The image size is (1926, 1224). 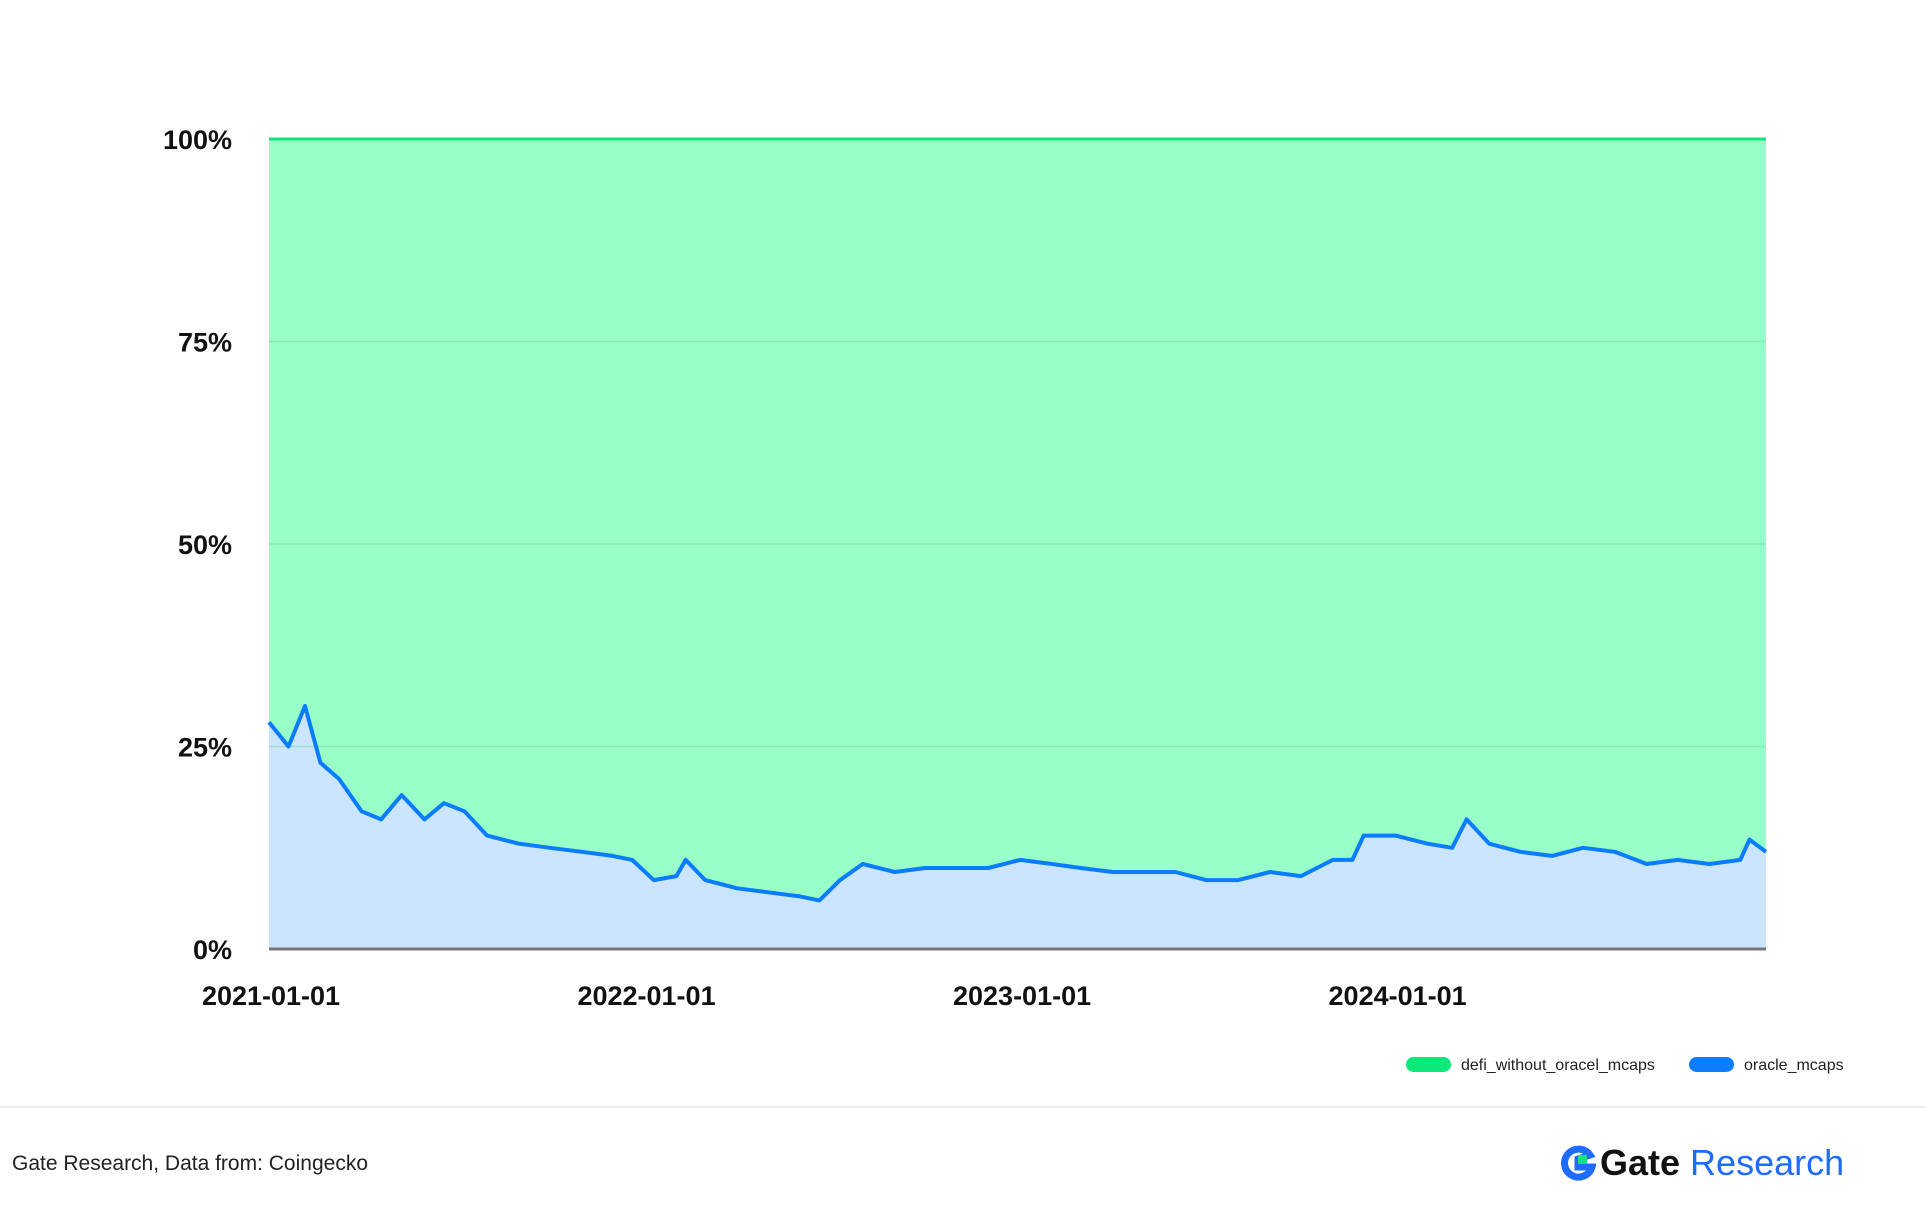 I want to click on legend-label: oracle_mcaps, so click(x=1794, y=1065).